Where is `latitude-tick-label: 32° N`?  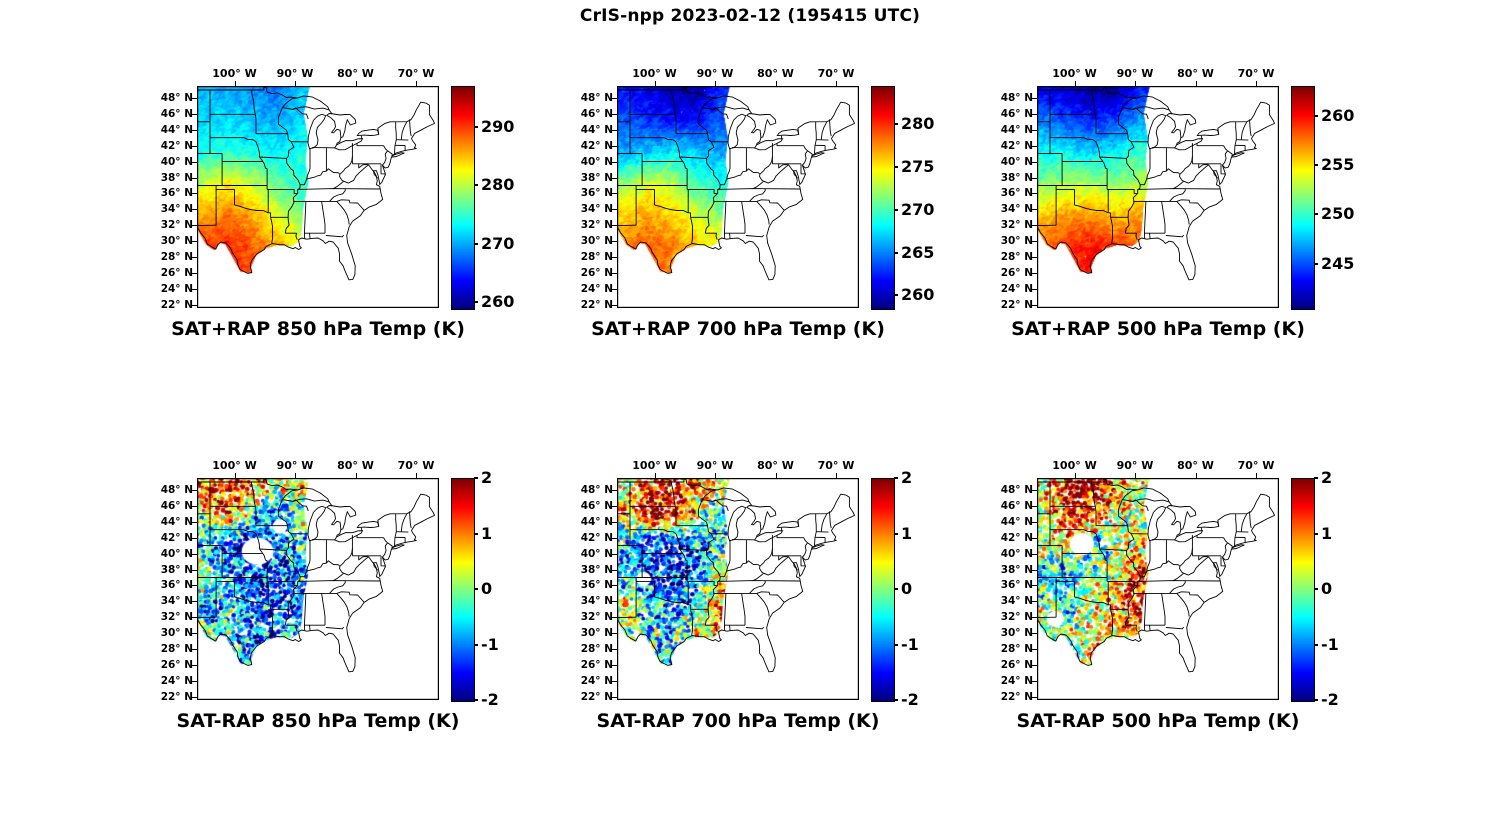
latitude-tick-label: 32° N is located at coordinates (596, 617).